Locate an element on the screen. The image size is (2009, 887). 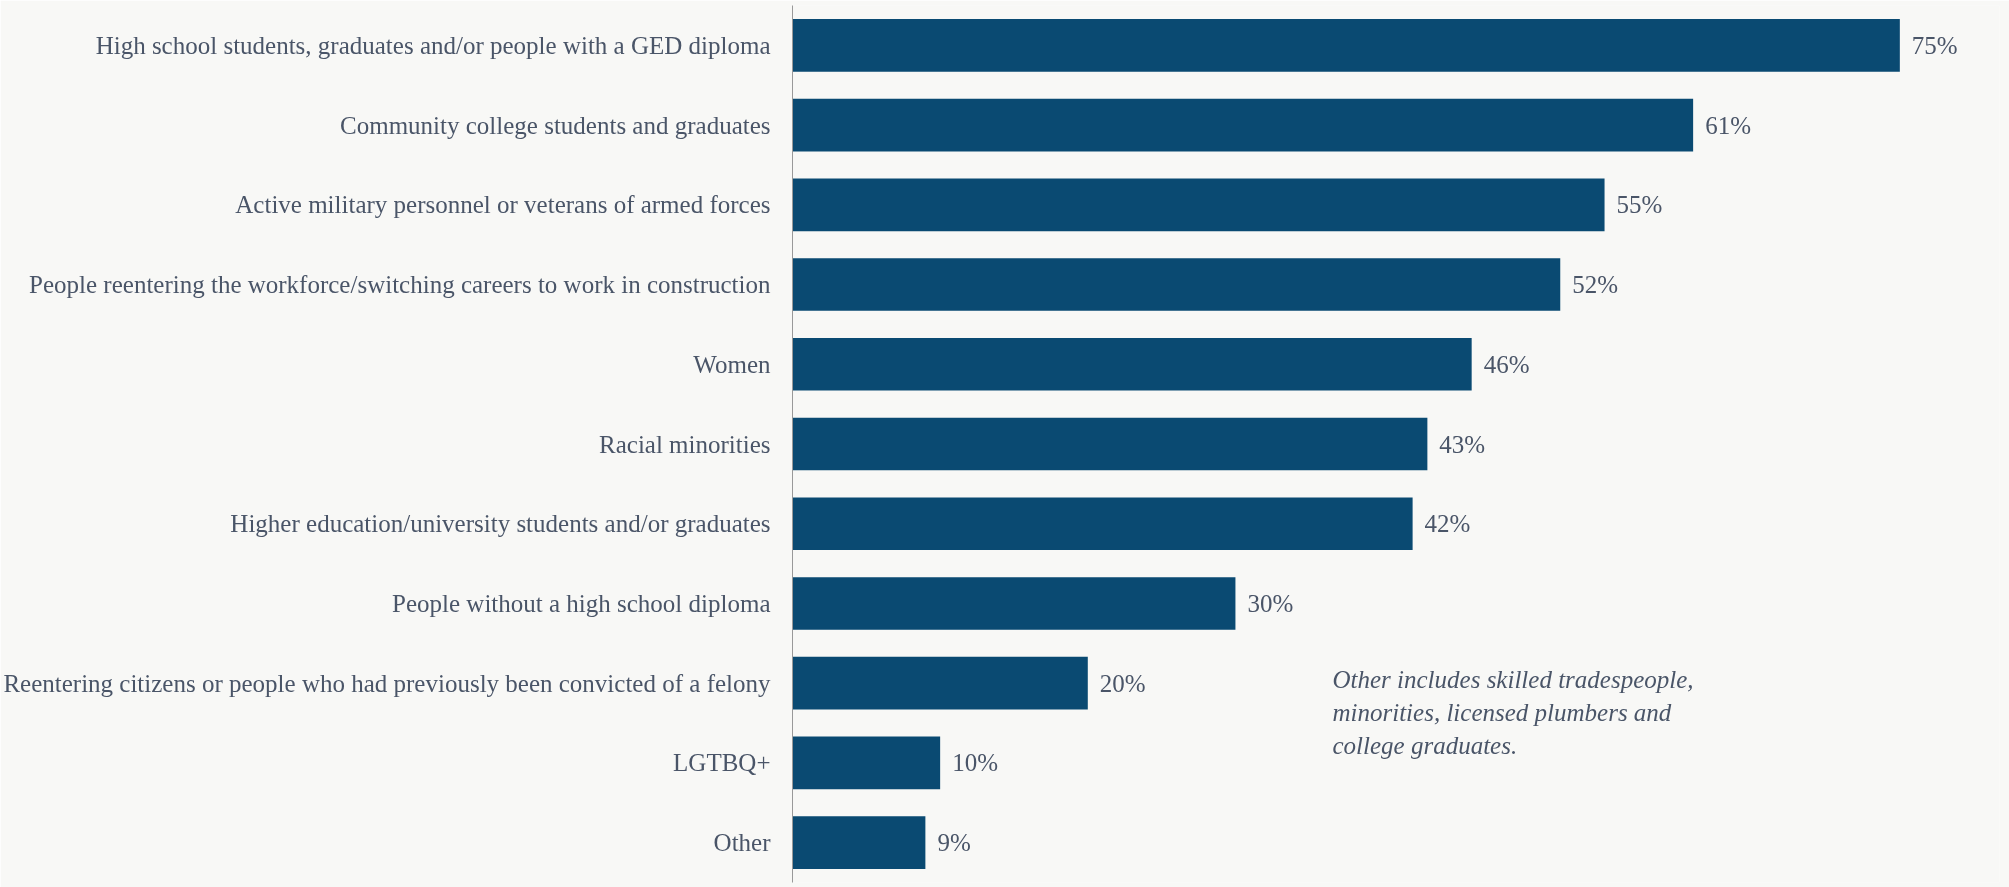
data-label: 43% is located at coordinates (1462, 444).